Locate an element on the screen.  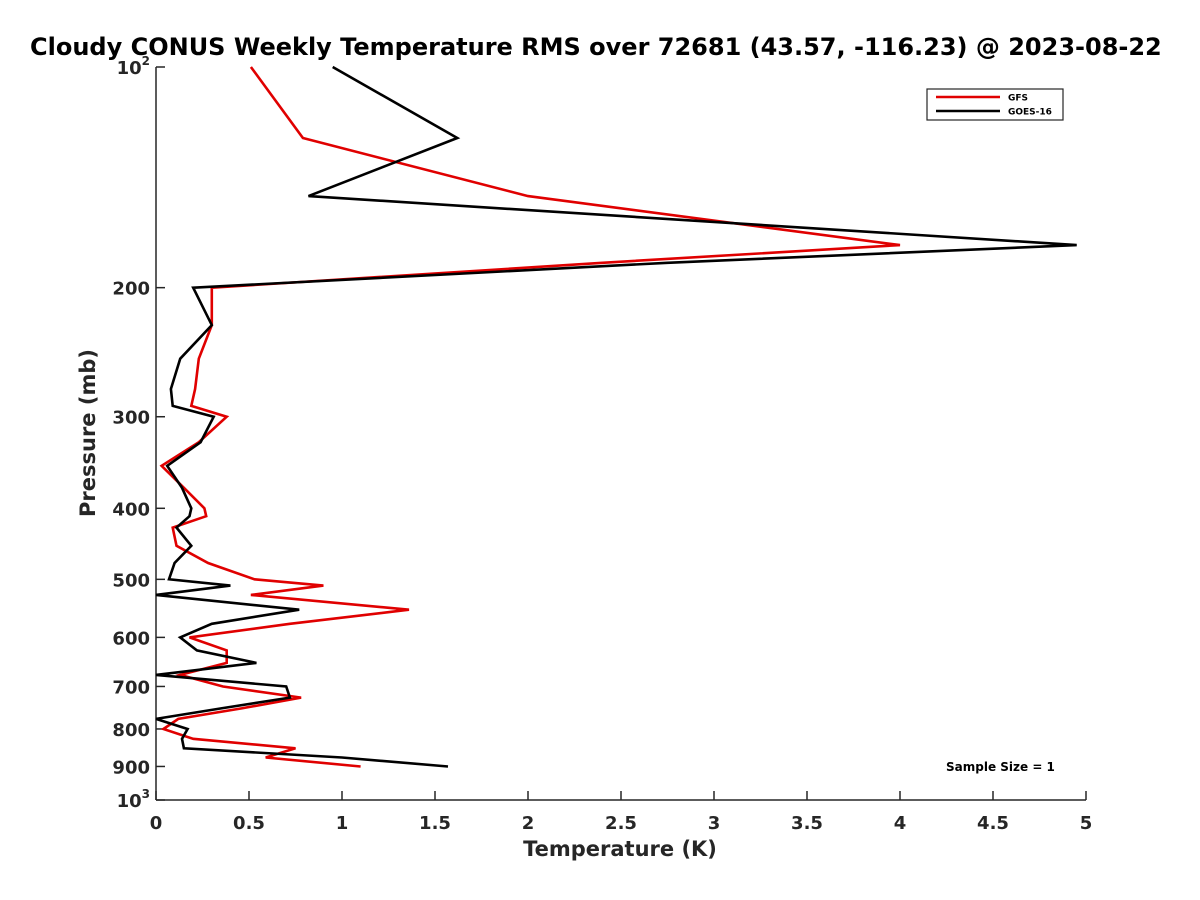
y-axis-label: Pressure (mb) is located at coordinates (88, 433).